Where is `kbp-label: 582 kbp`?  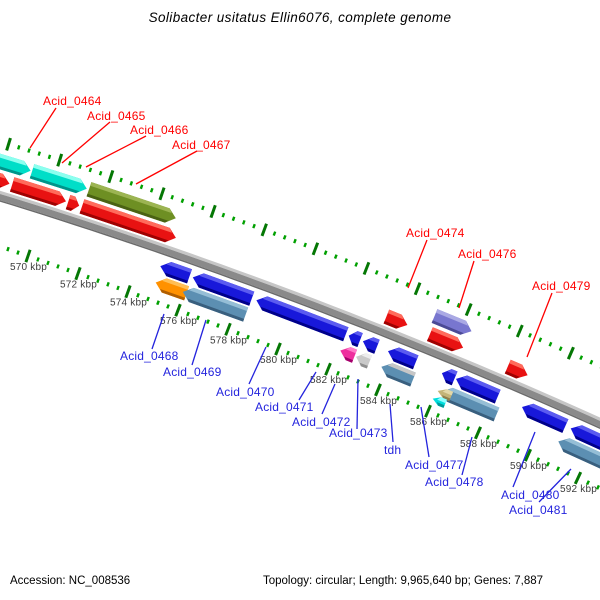 kbp-label: 582 kbp is located at coordinates (328, 380).